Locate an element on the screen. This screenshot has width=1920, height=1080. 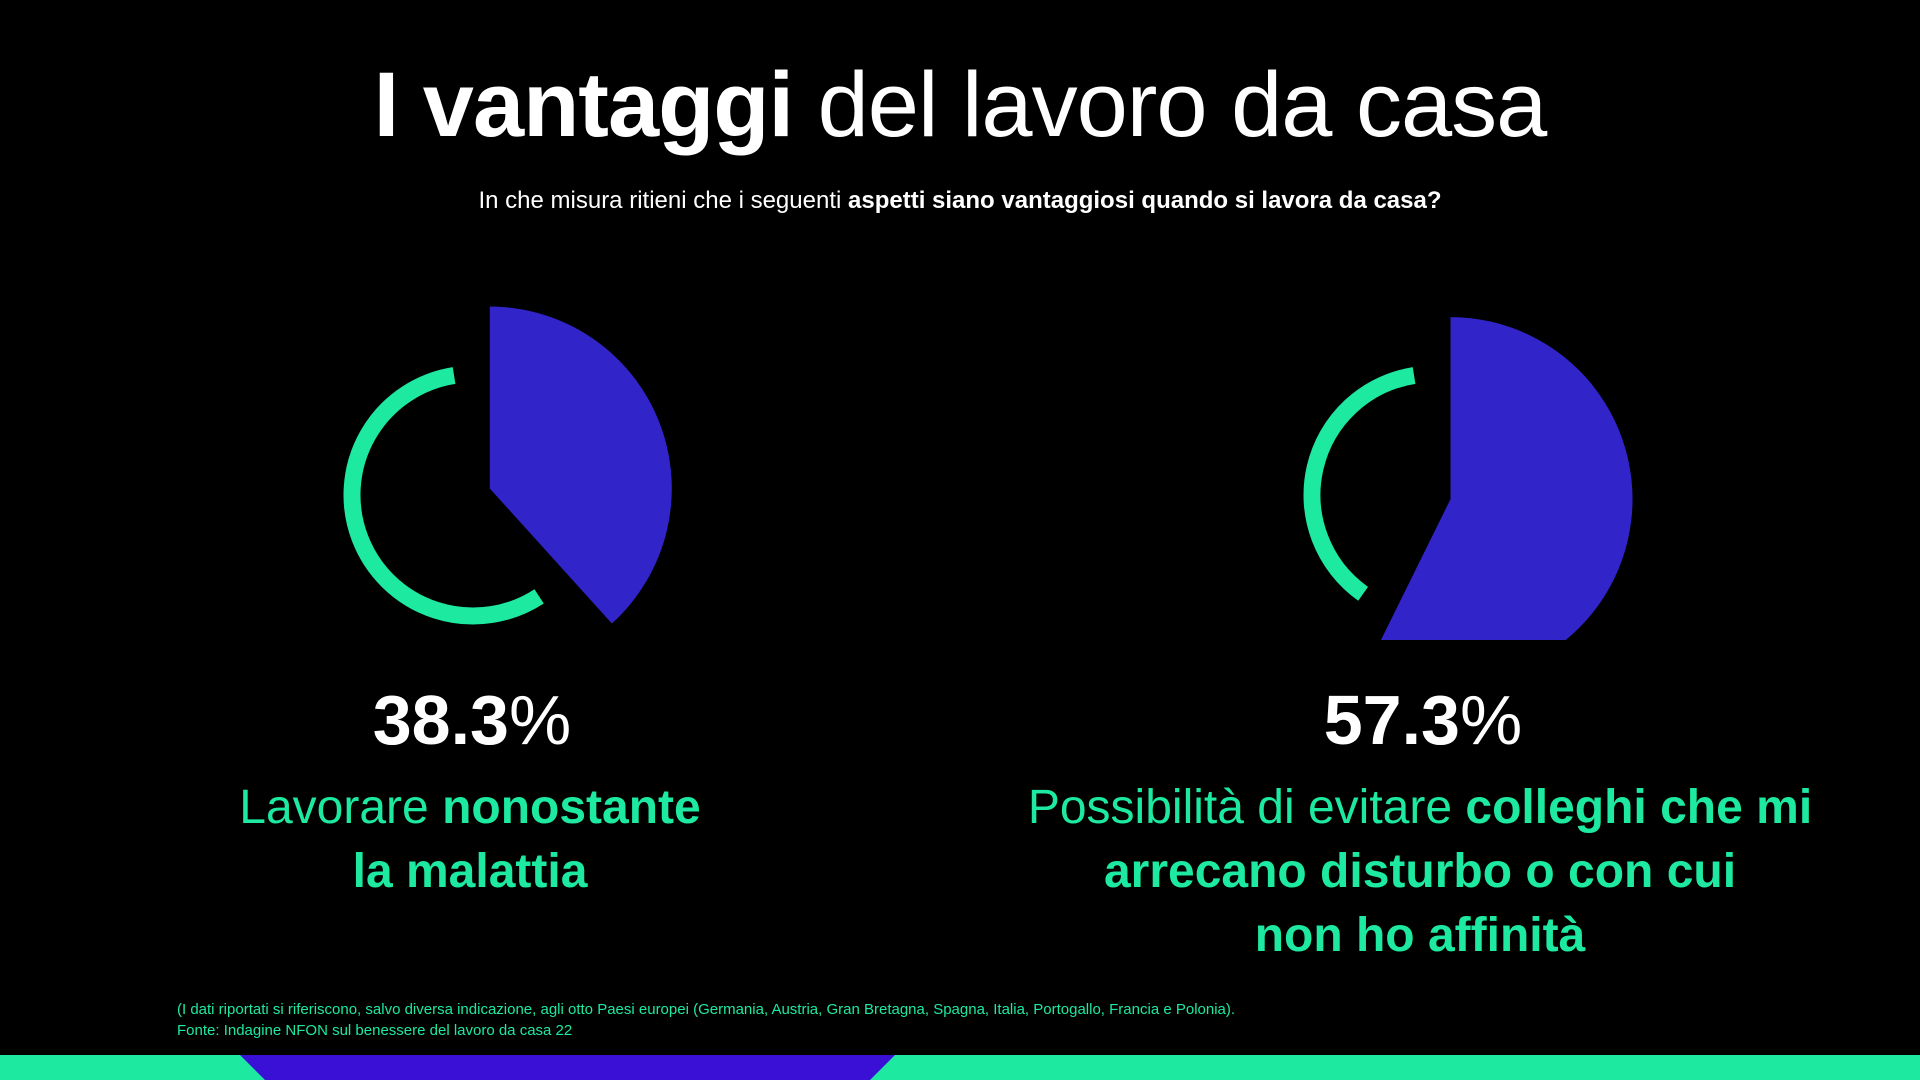
chart-2-ring is located at coordinates (1359, 484).